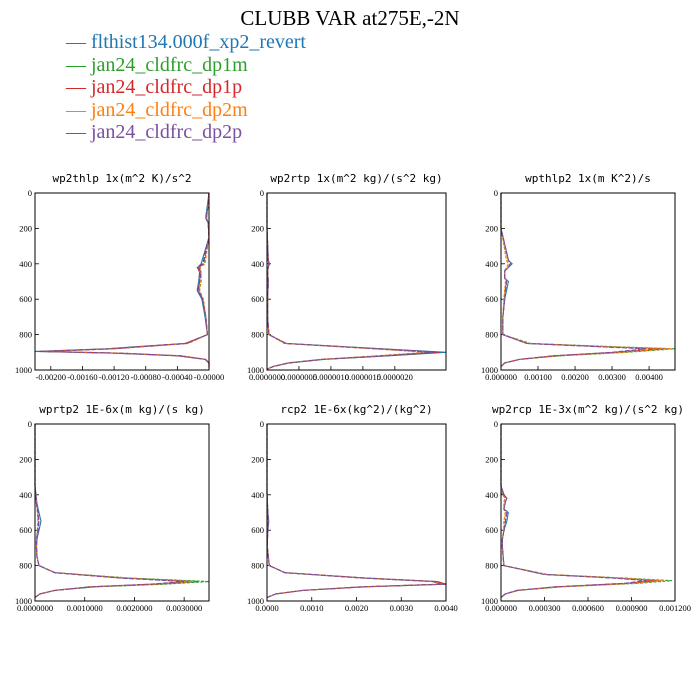 The image size is (700, 700). I want to click on panel-title: wprtp2 1E-6x(m kg)/(s kg), so click(122, 409).